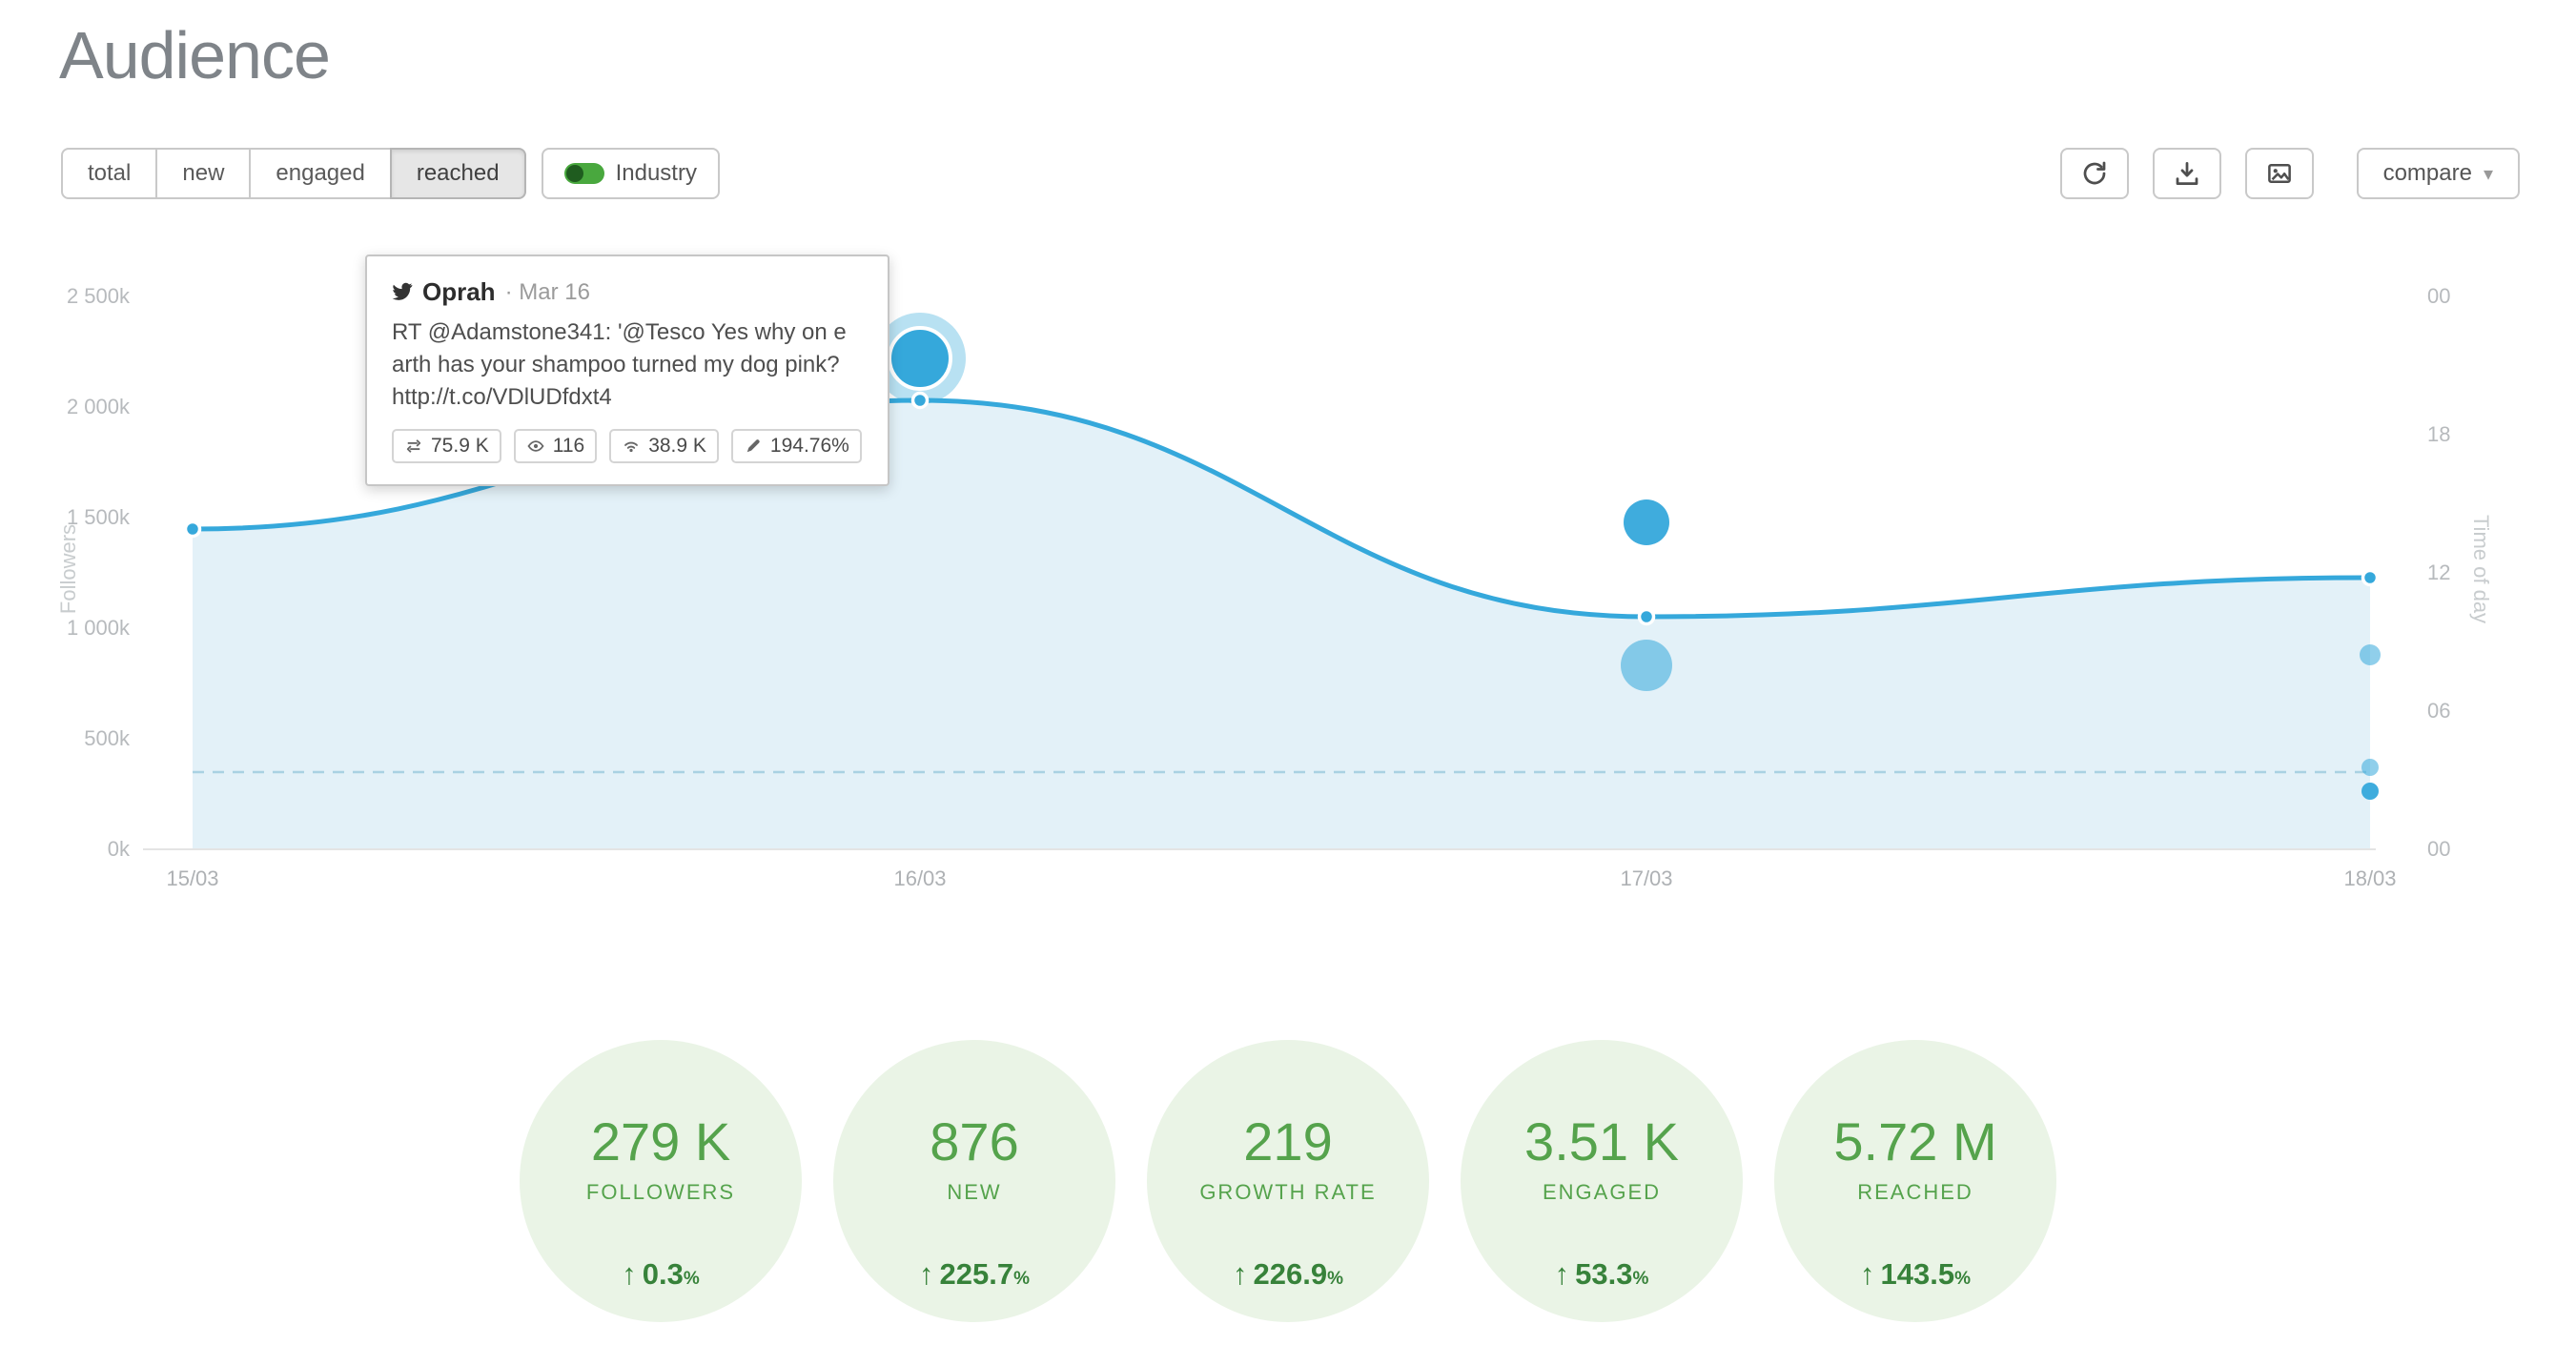  What do you see at coordinates (661, 1181) in the screenshot?
I see `kpi-followers: 279 K FOLLOWERS ↑ 0.3%` at bounding box center [661, 1181].